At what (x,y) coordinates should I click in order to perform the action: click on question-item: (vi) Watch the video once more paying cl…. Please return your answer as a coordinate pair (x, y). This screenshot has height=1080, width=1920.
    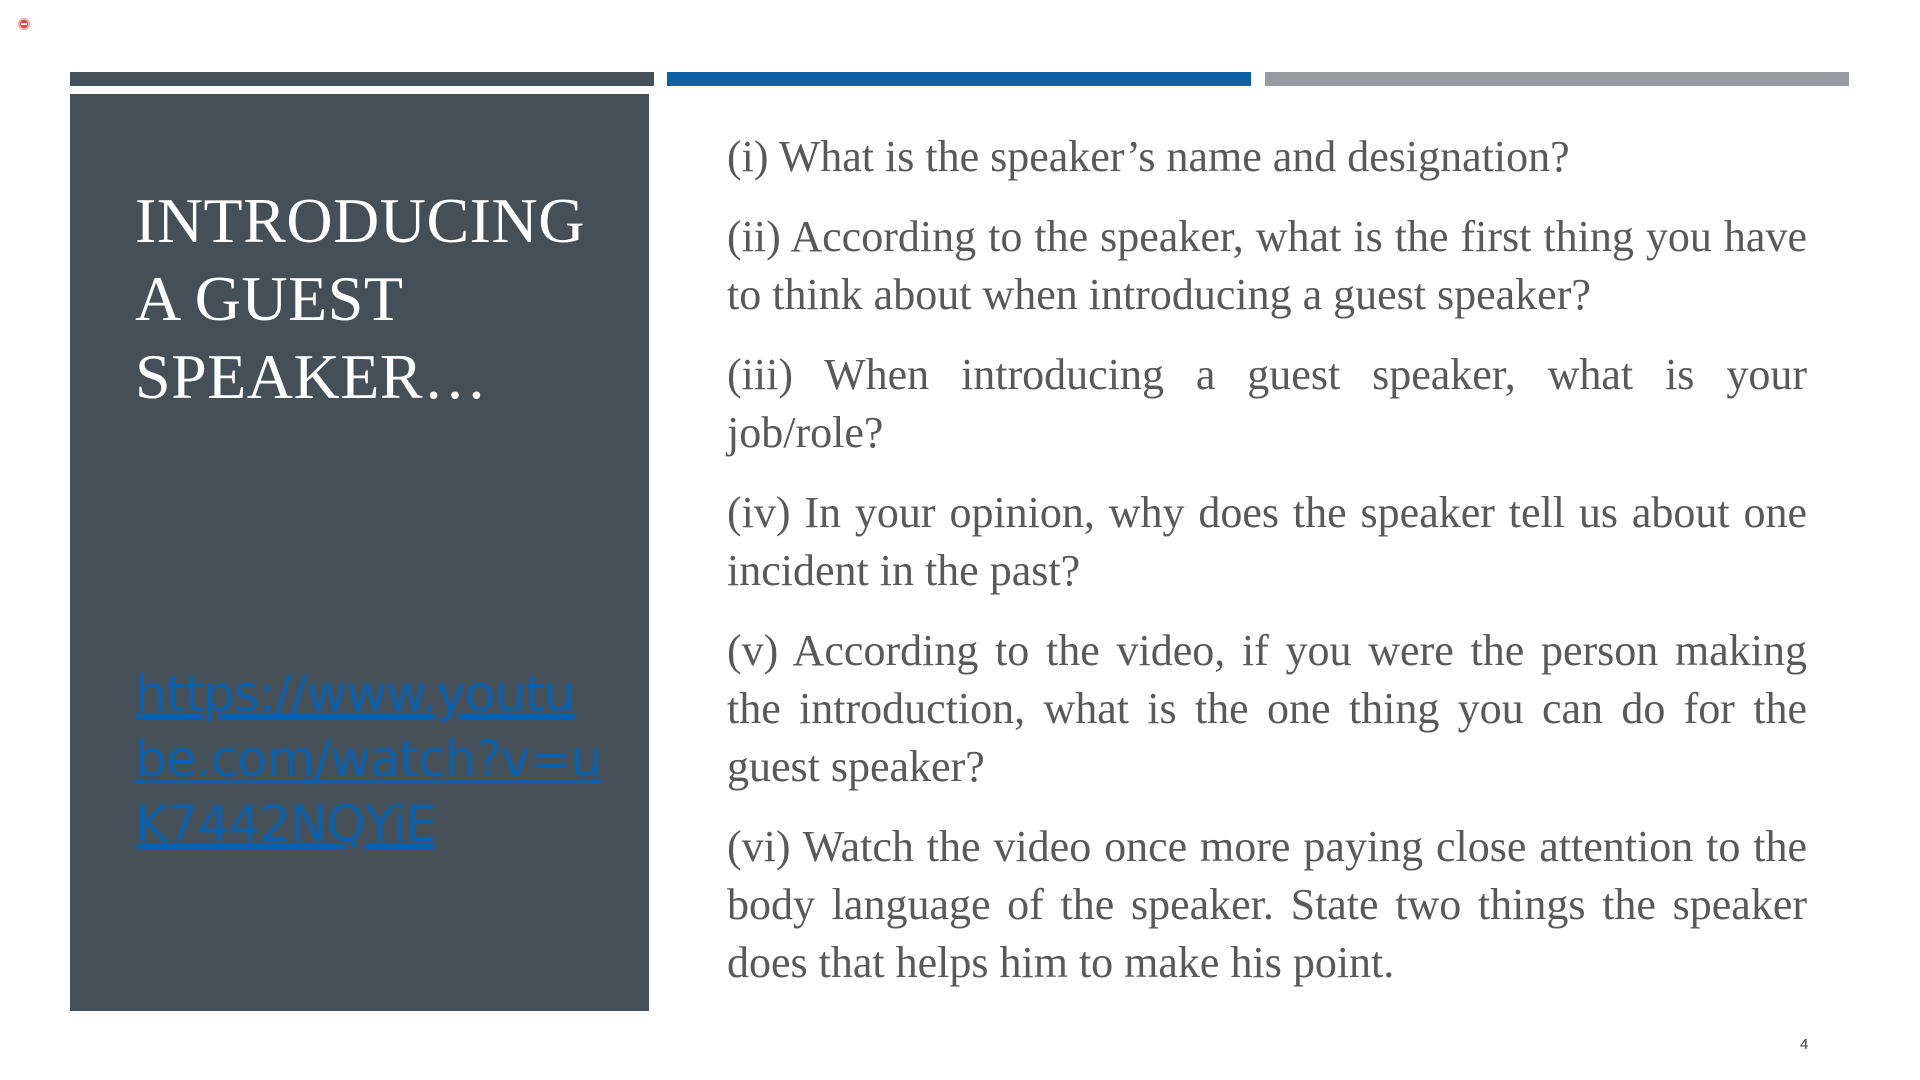
    Looking at the image, I should click on (1267, 904).